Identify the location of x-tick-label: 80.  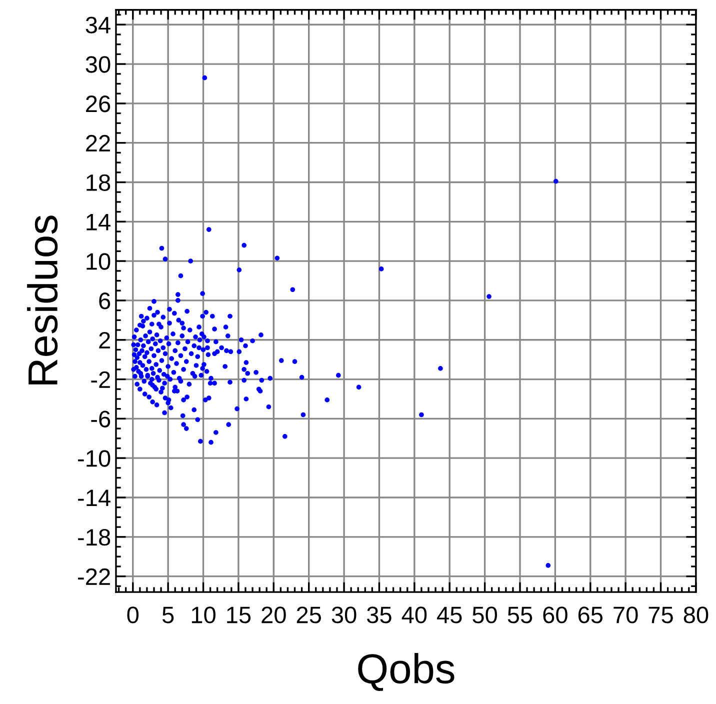
(696, 615).